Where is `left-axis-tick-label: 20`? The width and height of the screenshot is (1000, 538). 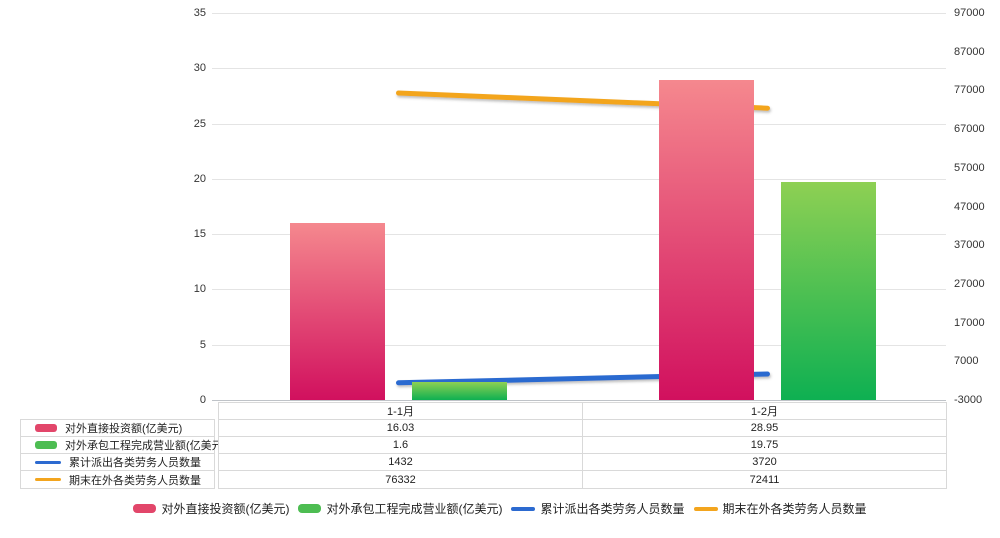
left-axis-tick-label: 20 is located at coordinates (199, 178).